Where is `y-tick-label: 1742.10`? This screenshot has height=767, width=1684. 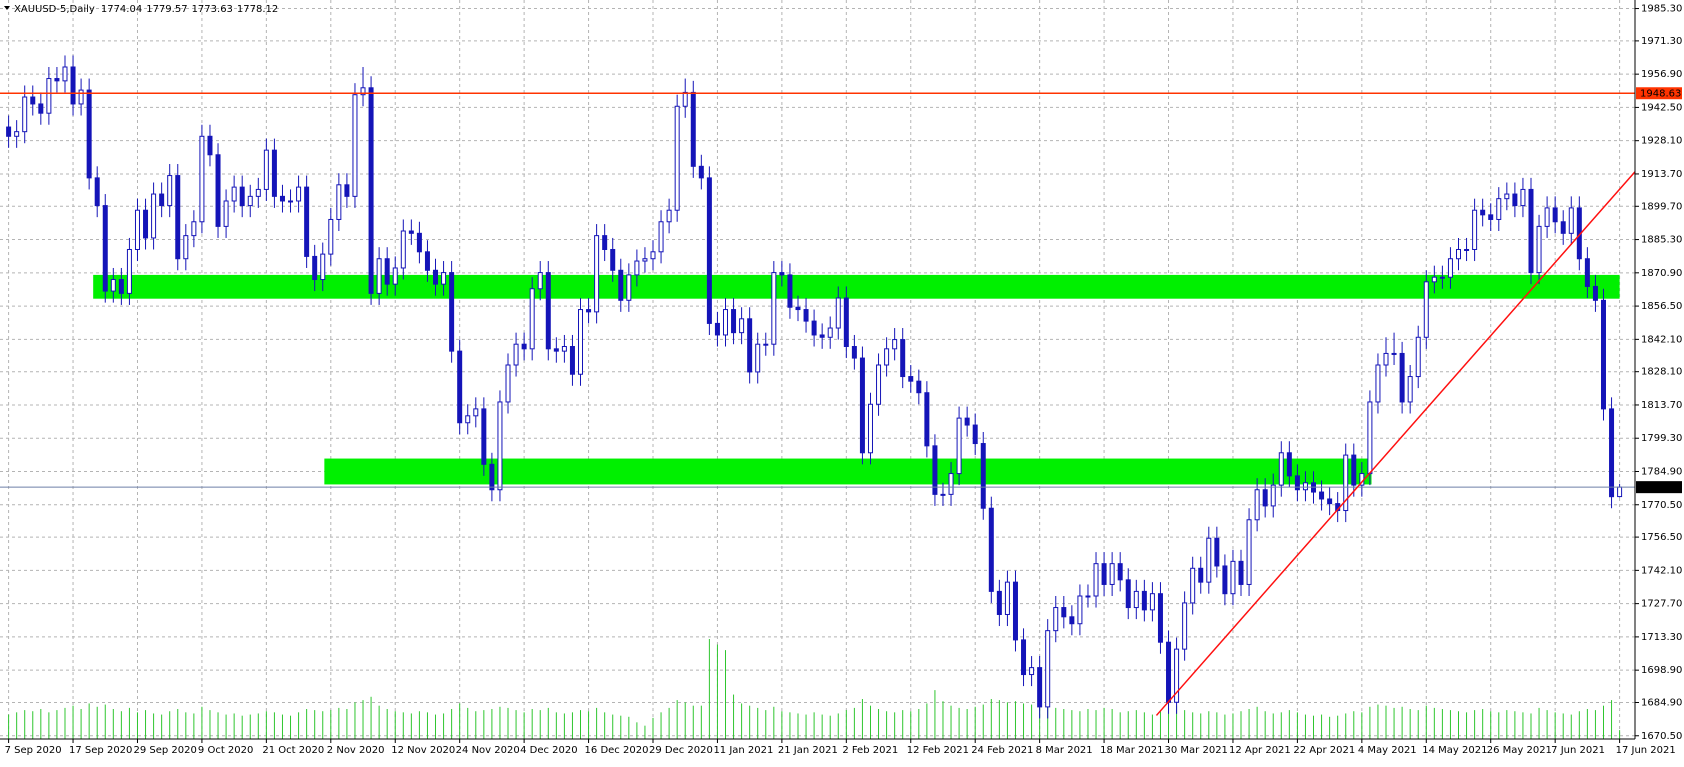
y-tick-label: 1742.10 is located at coordinates (1661, 570).